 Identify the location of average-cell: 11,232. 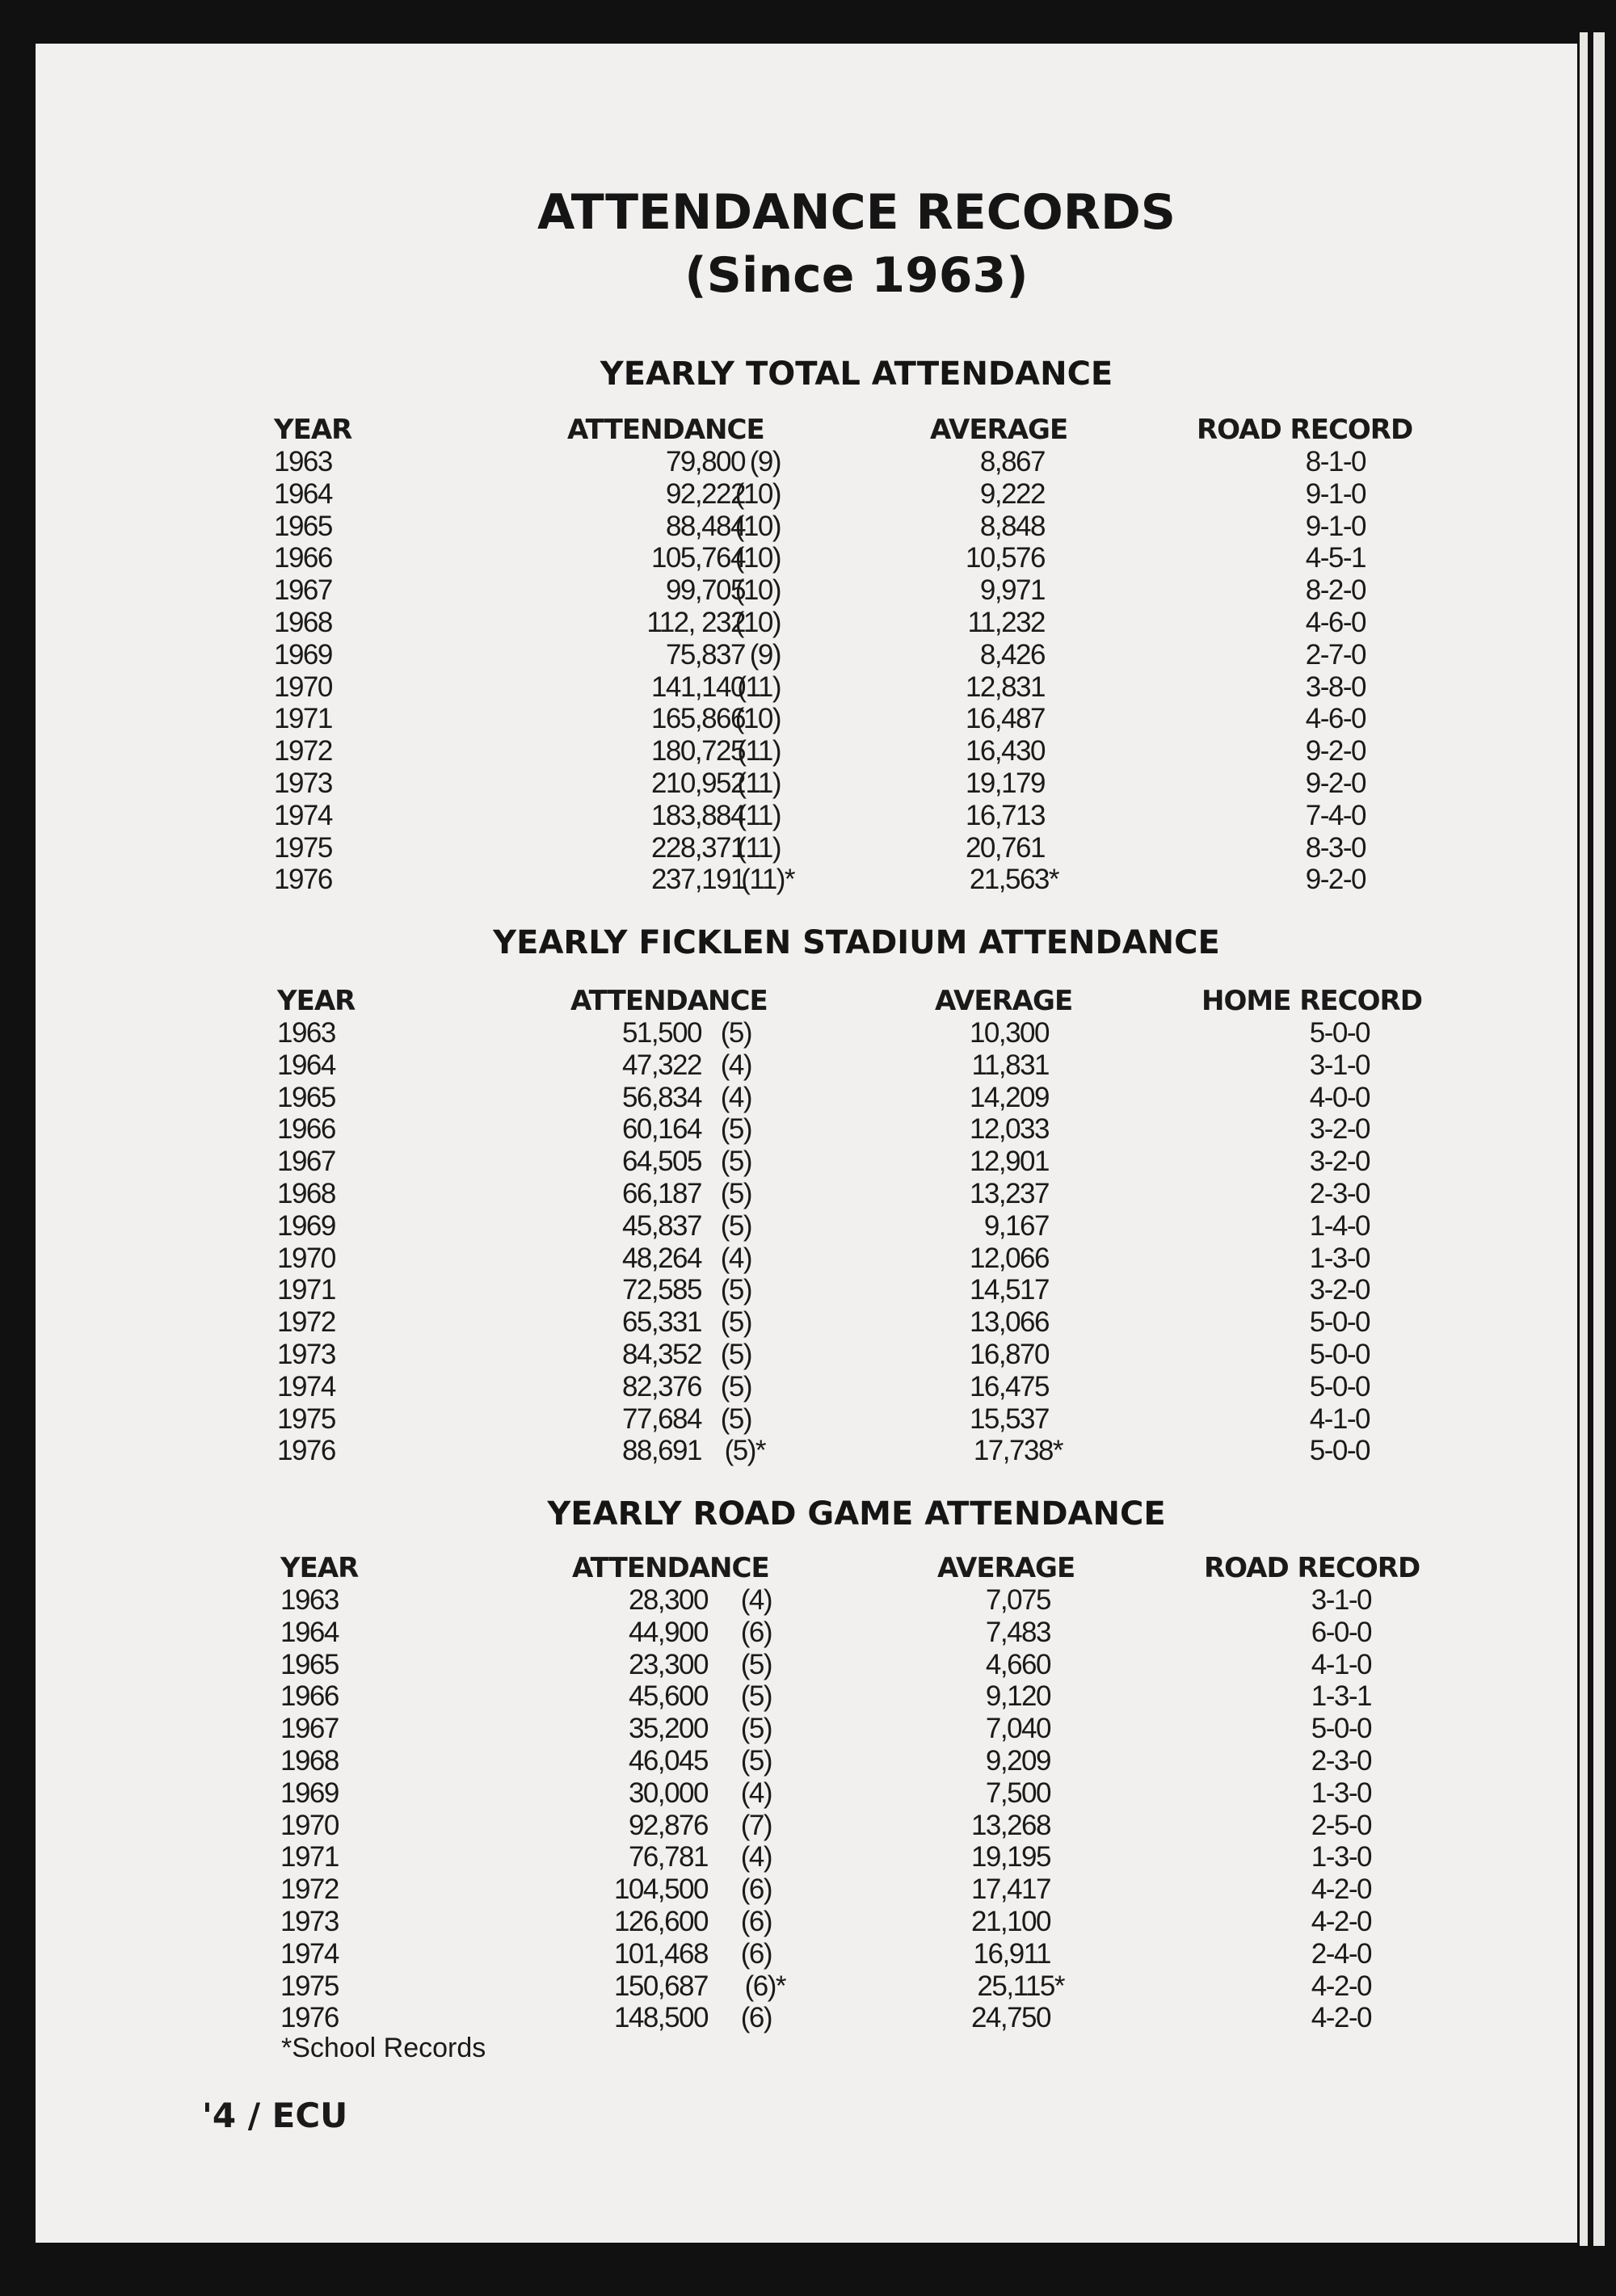
(1006, 622).